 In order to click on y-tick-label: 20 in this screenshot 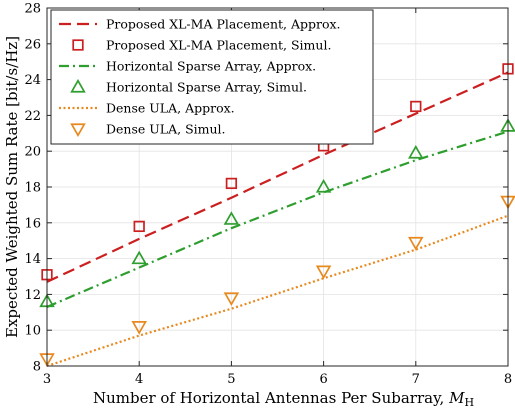, I will do `click(32, 152)`.